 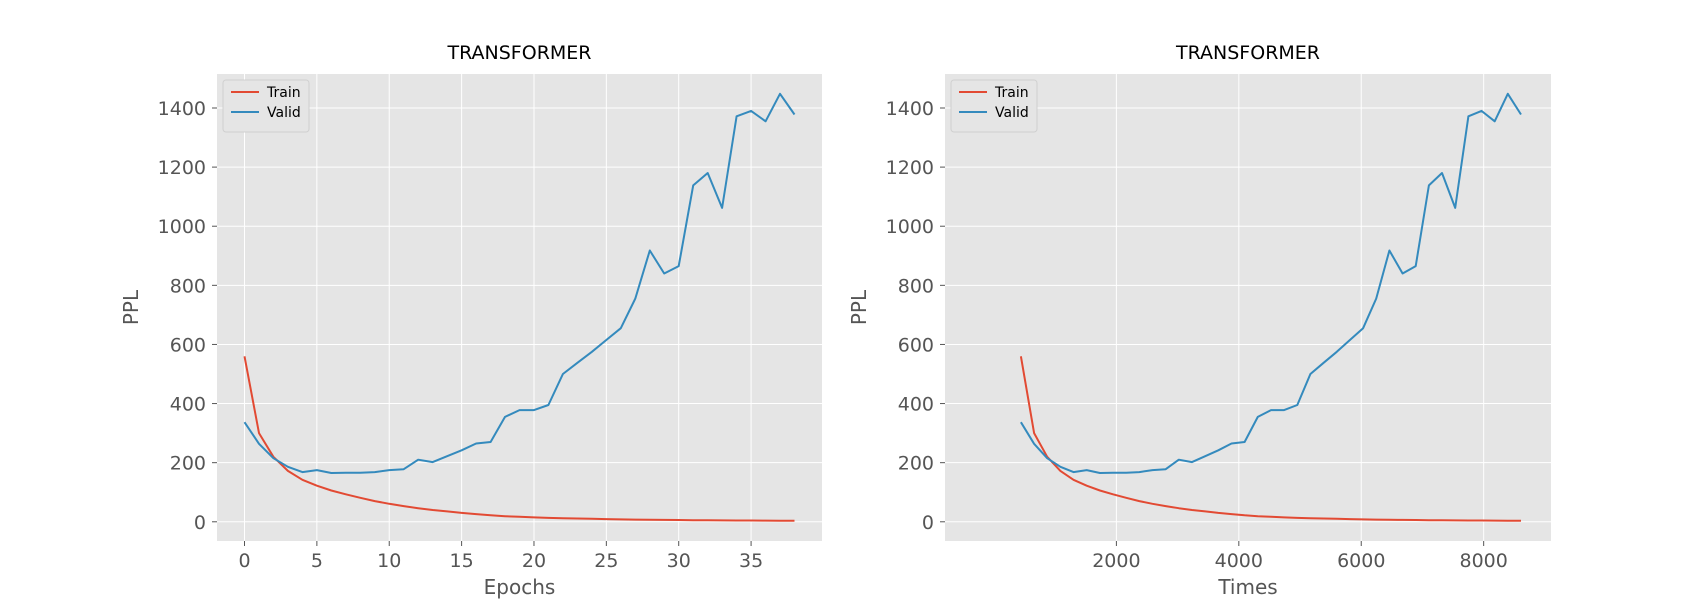 I want to click on x-tick-label: 25, so click(x=606, y=561).